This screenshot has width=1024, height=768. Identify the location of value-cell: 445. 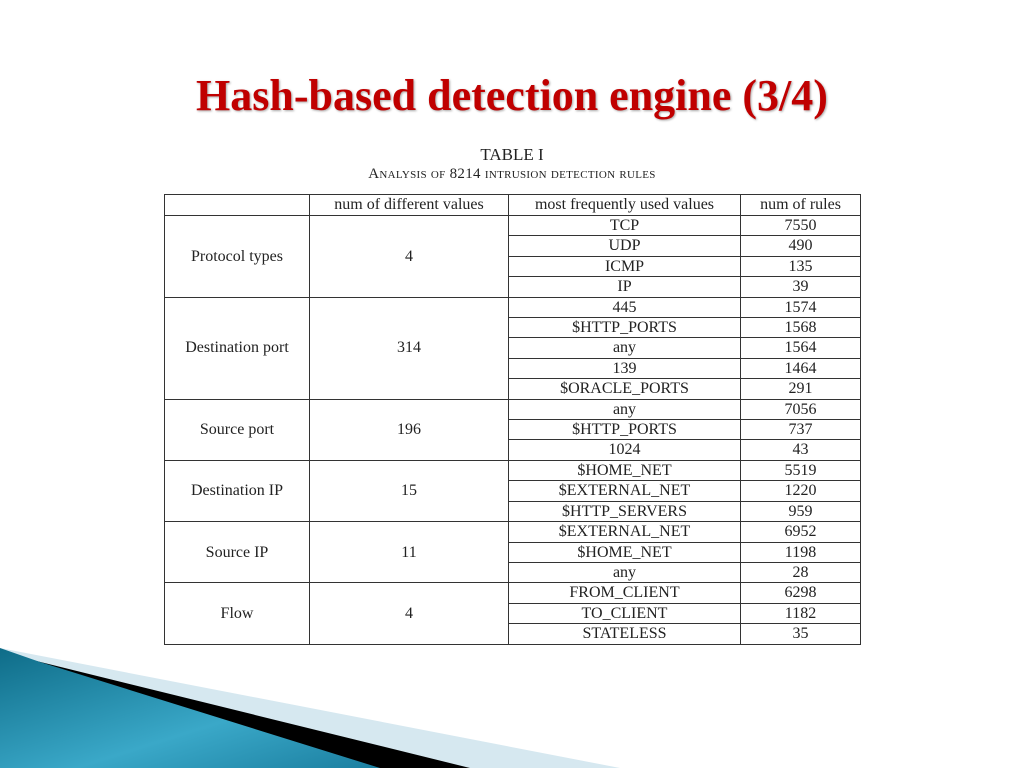
(624, 307).